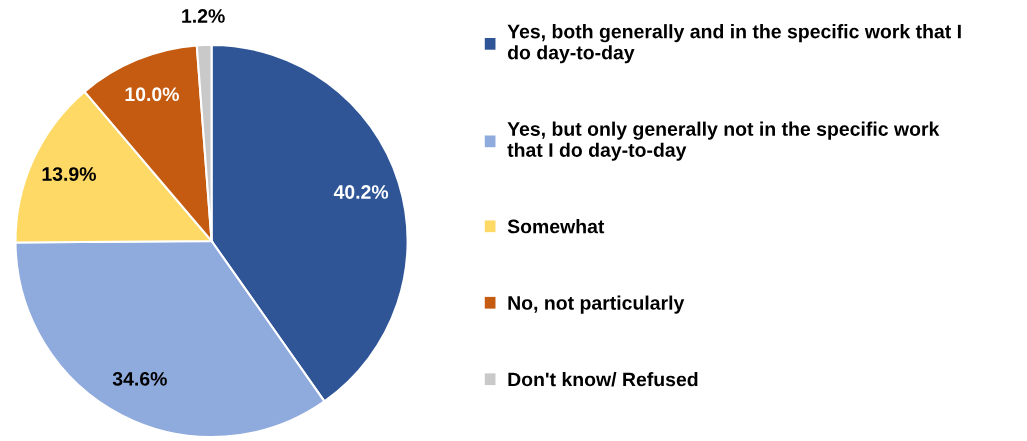  I want to click on legend-label: Somewhat, so click(556, 226).